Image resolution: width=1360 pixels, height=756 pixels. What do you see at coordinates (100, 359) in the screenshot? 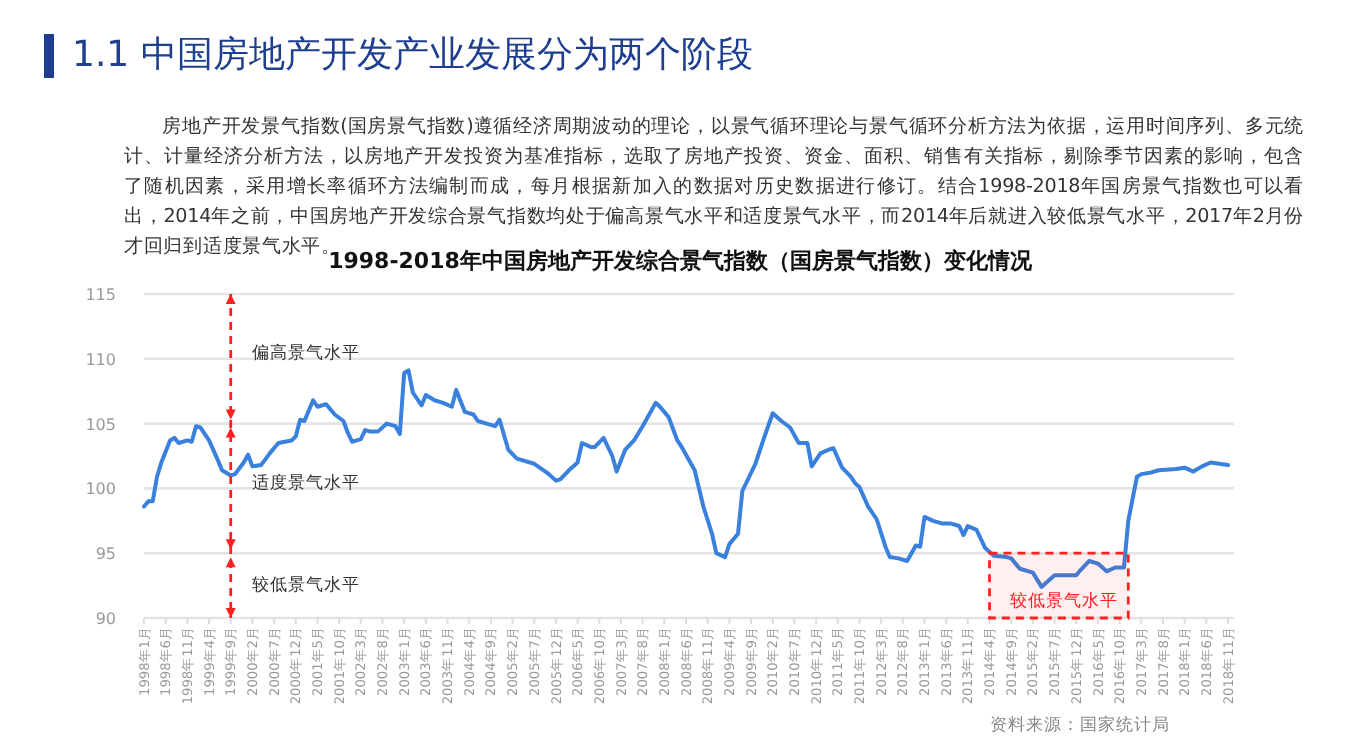
I see `y-tick-label: 110` at bounding box center [100, 359].